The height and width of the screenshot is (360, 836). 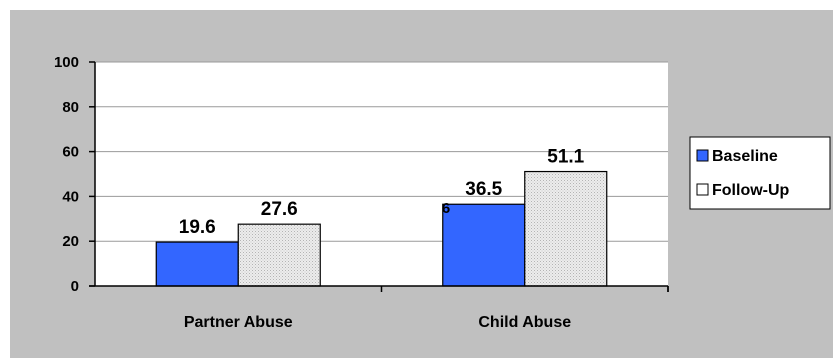 What do you see at coordinates (751, 190) in the screenshot?
I see `legend-label-follow-up: Follow-Up` at bounding box center [751, 190].